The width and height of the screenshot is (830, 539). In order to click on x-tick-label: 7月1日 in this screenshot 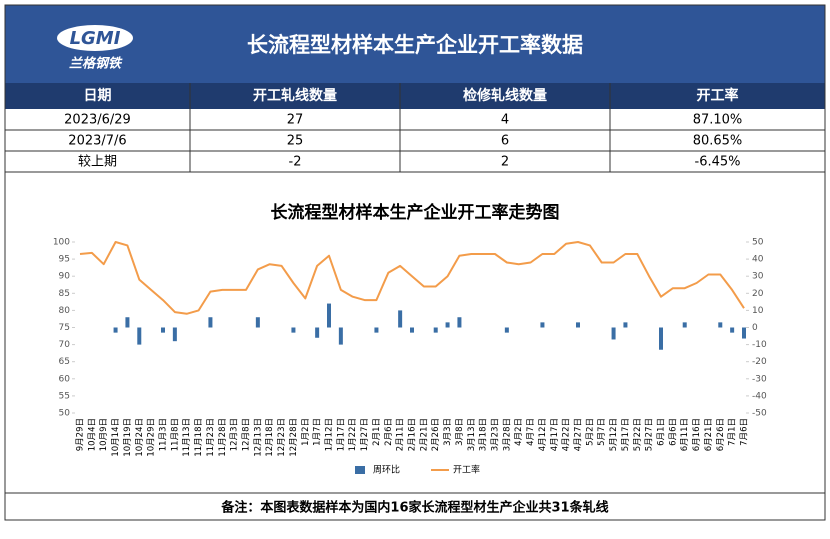, I will do `click(733, 432)`.